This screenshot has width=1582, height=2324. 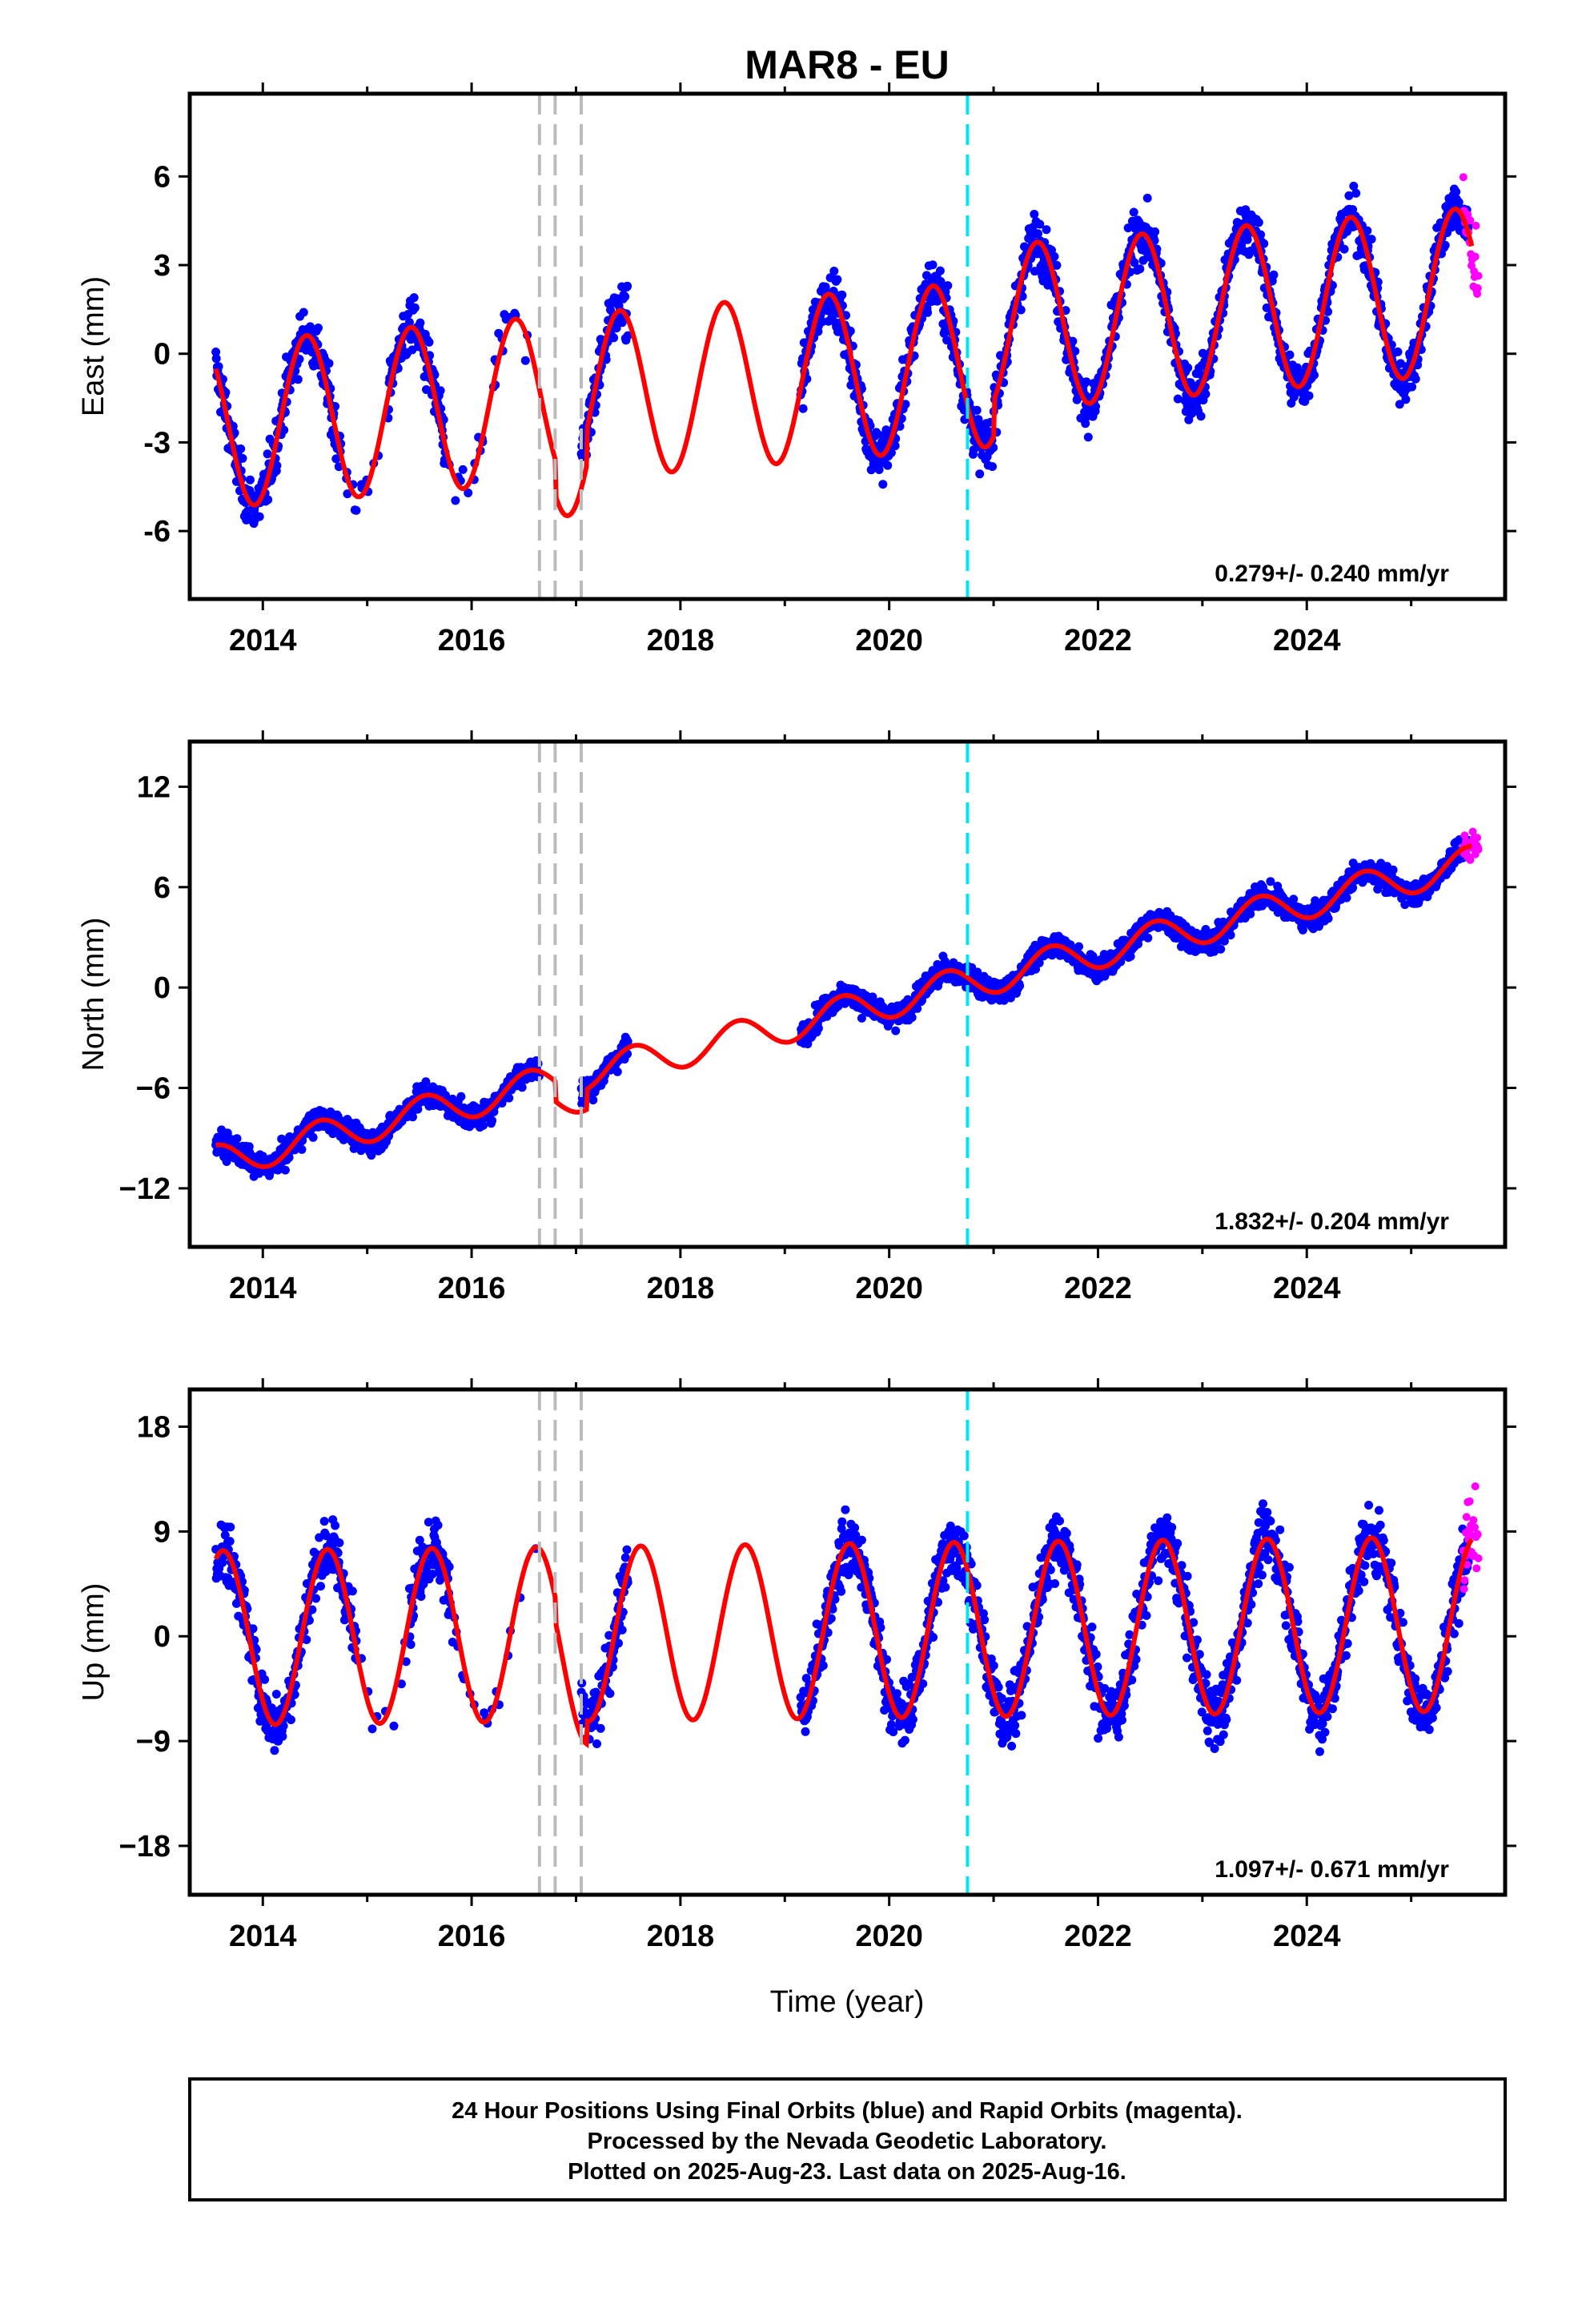 What do you see at coordinates (844, 362) in the screenshot?
I see `model-fit-line` at bounding box center [844, 362].